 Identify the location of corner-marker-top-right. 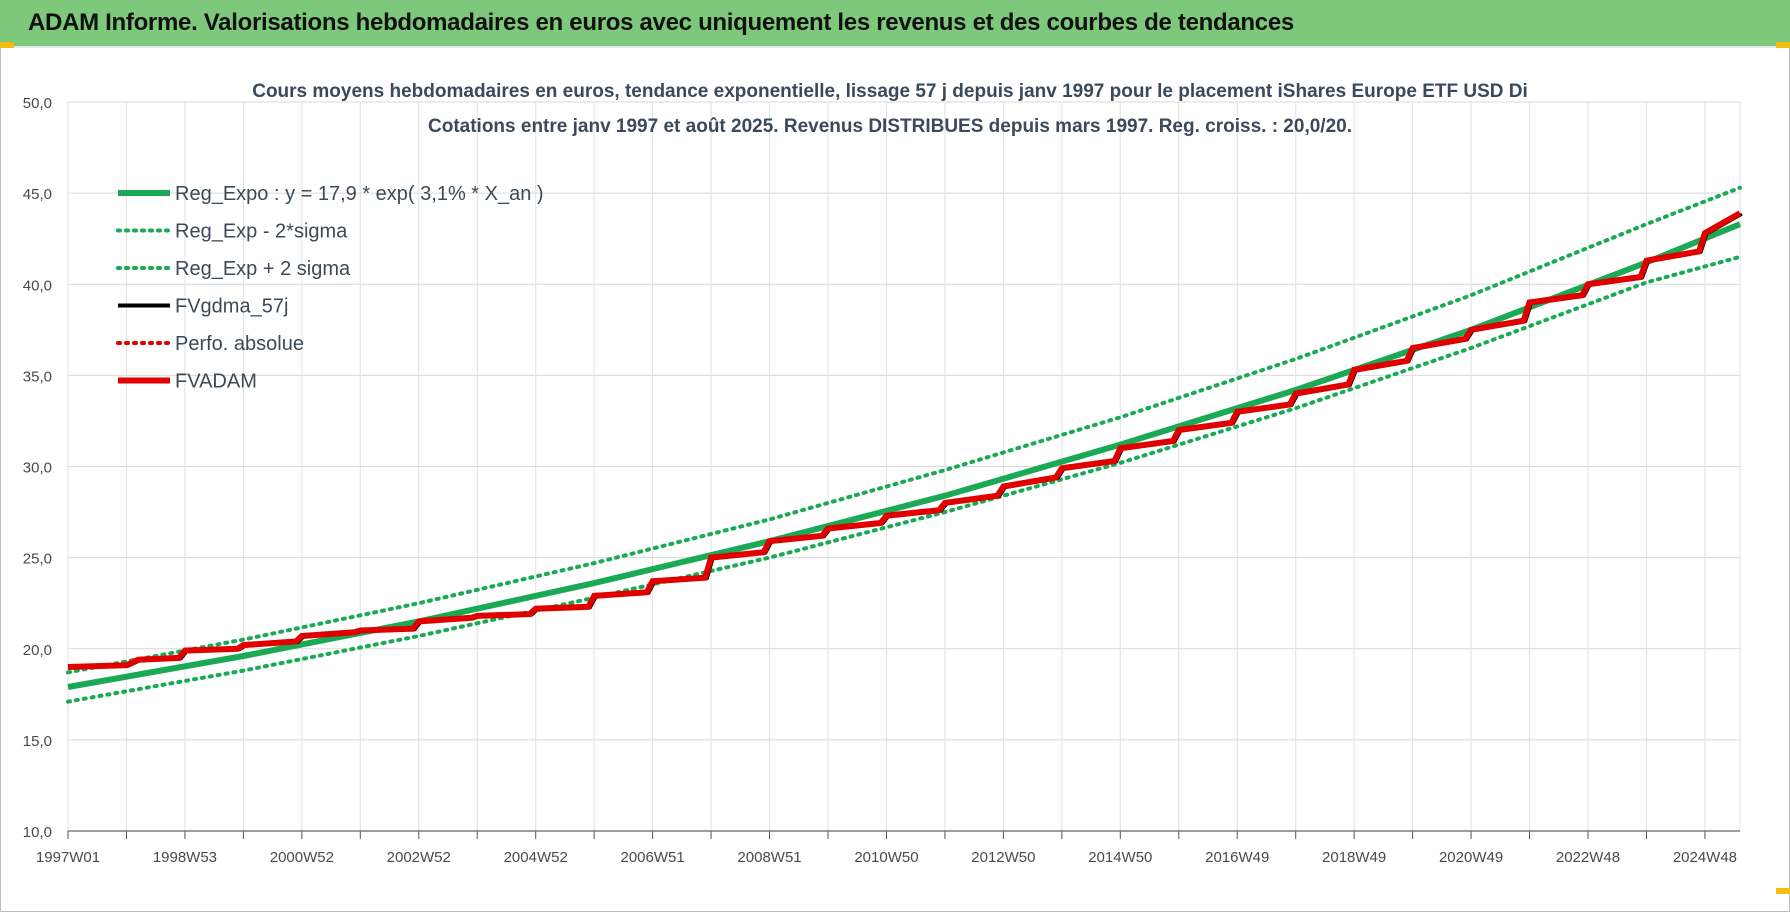
(1783, 45).